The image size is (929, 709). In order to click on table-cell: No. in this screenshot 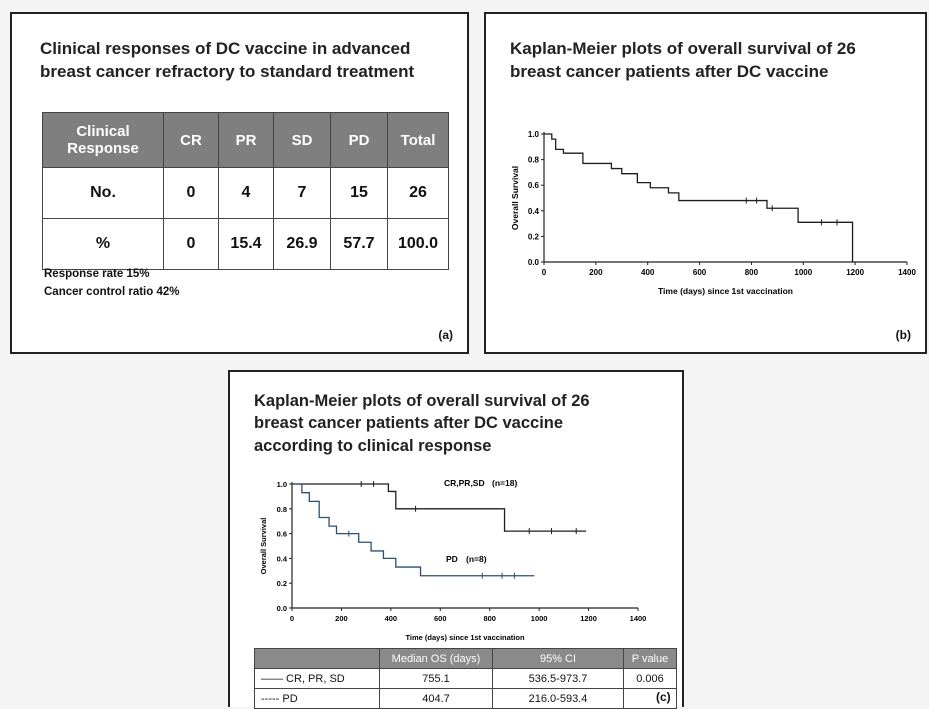, I will do `click(103, 193)`.